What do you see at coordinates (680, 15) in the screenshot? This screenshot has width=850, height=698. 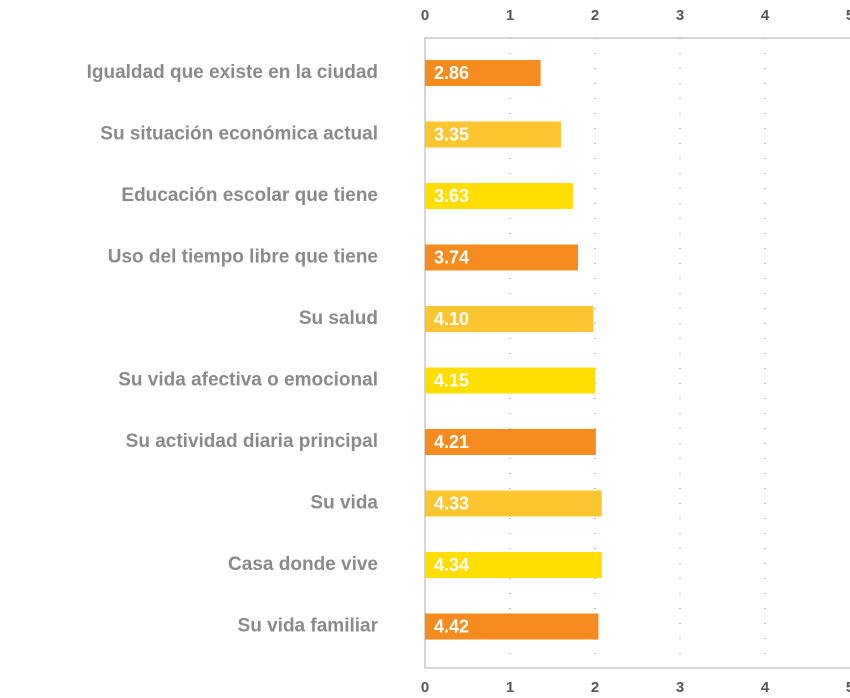 I see `x-tick-label-top: 3` at bounding box center [680, 15].